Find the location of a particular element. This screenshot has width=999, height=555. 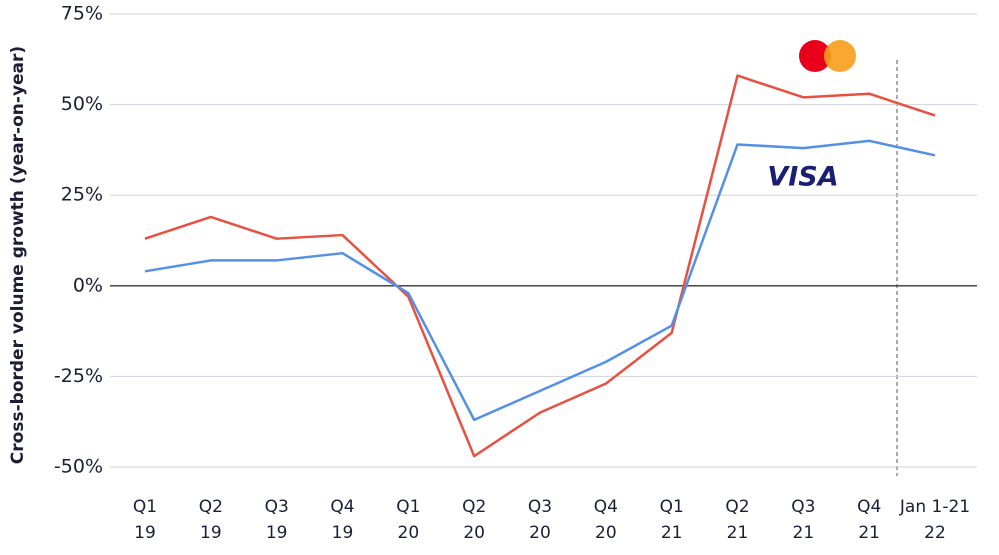

y-tick-label: -50% is located at coordinates (78, 467).